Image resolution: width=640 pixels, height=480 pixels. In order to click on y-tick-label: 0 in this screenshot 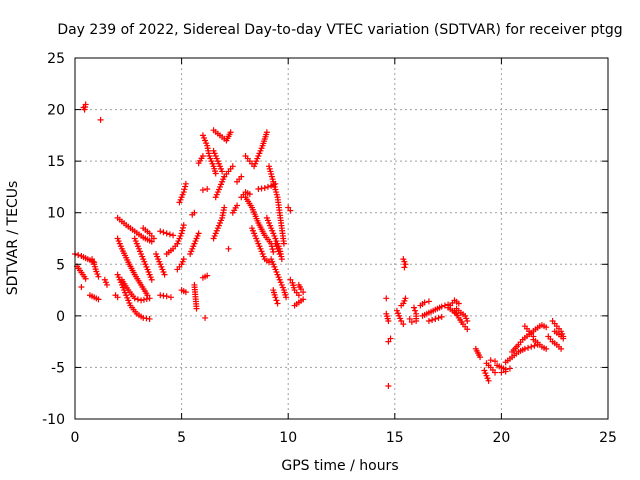, I will do `click(60, 317)`.